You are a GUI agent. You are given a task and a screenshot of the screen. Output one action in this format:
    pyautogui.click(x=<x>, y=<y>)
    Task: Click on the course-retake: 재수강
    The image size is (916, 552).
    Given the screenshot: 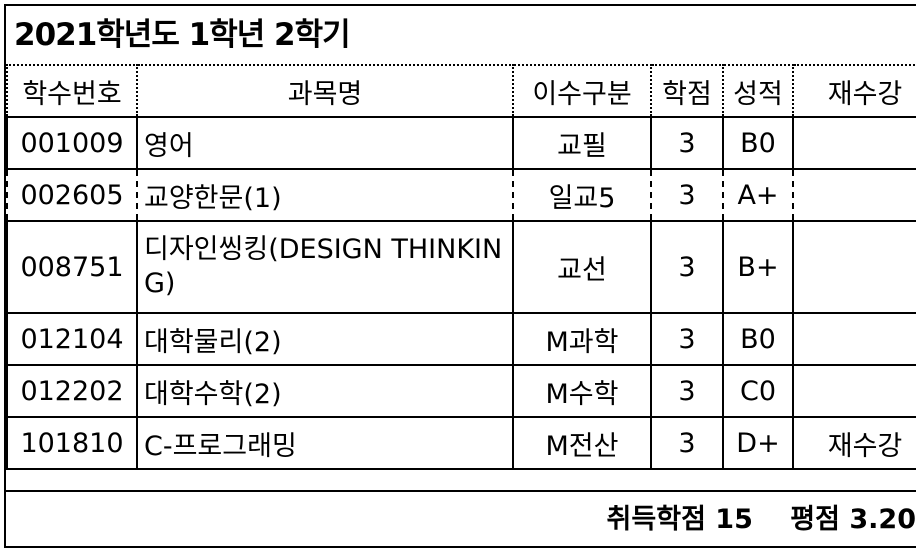 What is the action you would take?
    pyautogui.click(x=854, y=443)
    